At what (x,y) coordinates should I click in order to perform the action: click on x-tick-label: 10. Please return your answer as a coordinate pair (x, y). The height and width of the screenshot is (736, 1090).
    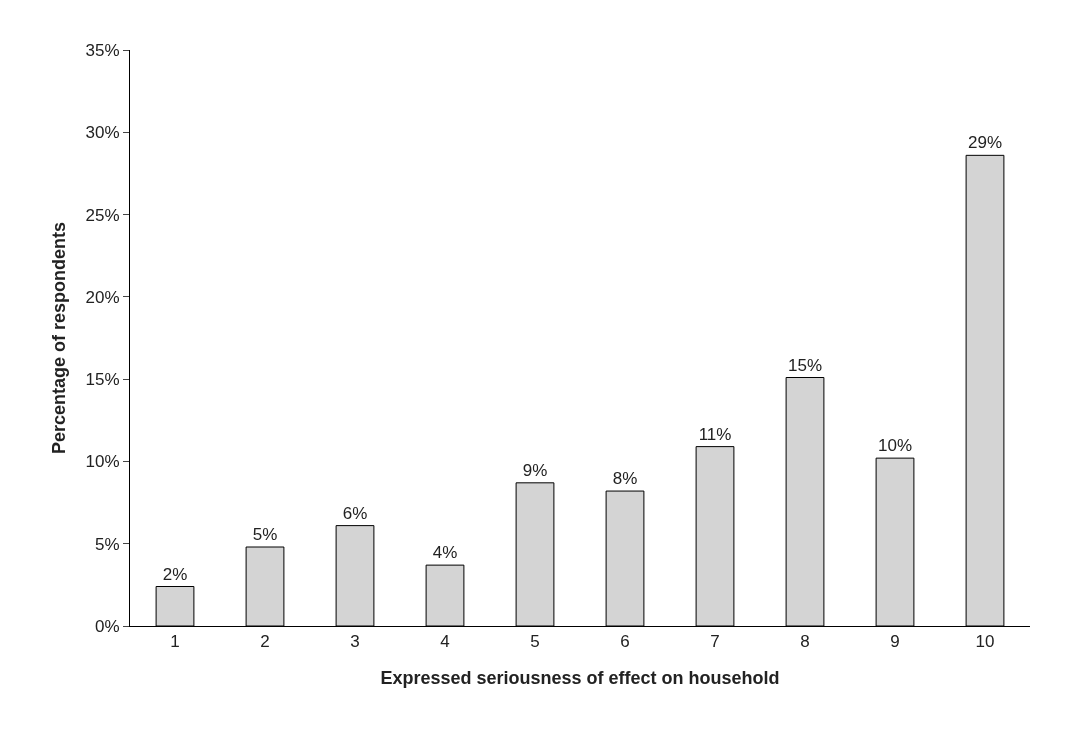
    Looking at the image, I should click on (985, 642).